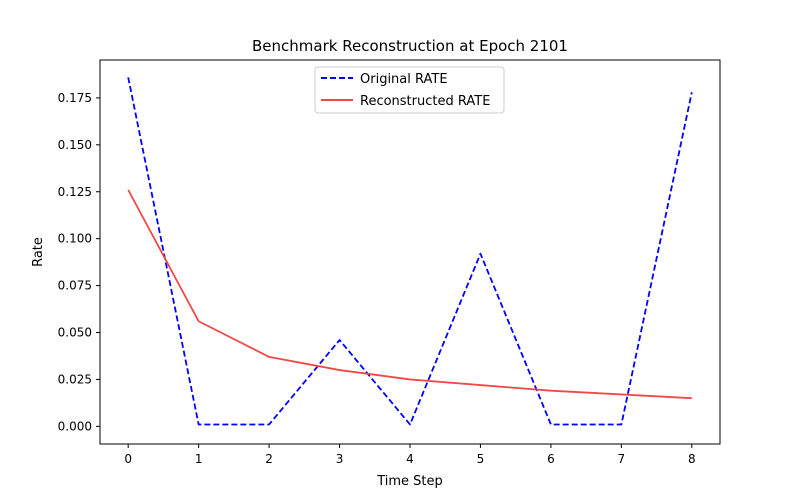  Describe the element at coordinates (75, 426) in the screenshot. I see `y-tick-label: 0.000` at that location.